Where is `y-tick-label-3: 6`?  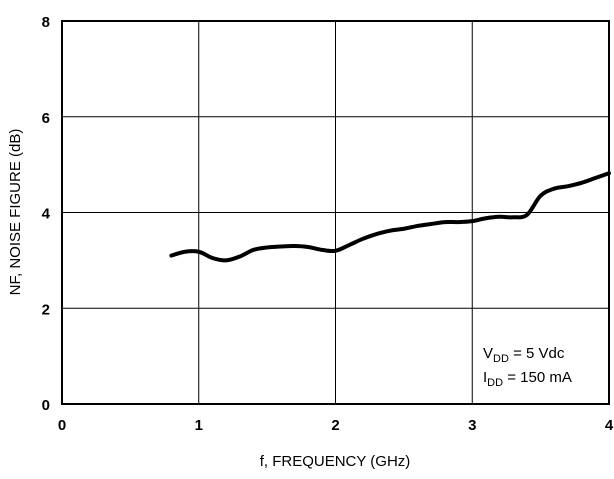
y-tick-label-3: 6 is located at coordinates (46, 118).